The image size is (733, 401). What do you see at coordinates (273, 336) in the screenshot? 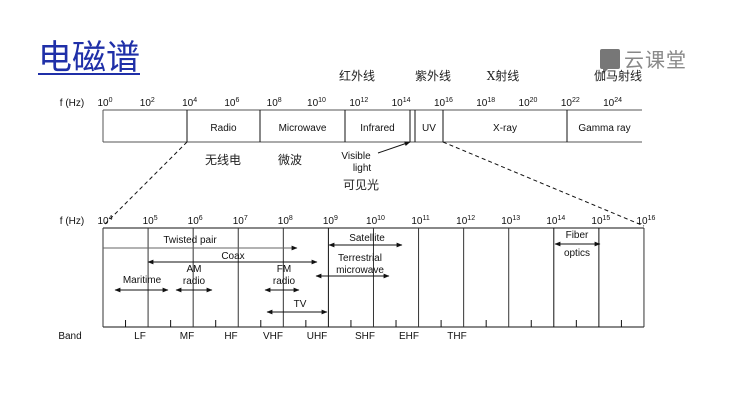
I see `band-label-vhf: VHF` at bounding box center [273, 336].